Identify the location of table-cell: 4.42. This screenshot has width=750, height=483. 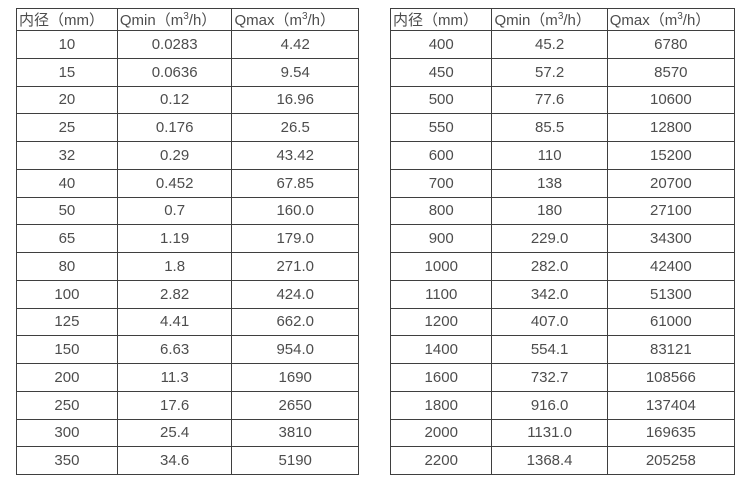
(295, 44).